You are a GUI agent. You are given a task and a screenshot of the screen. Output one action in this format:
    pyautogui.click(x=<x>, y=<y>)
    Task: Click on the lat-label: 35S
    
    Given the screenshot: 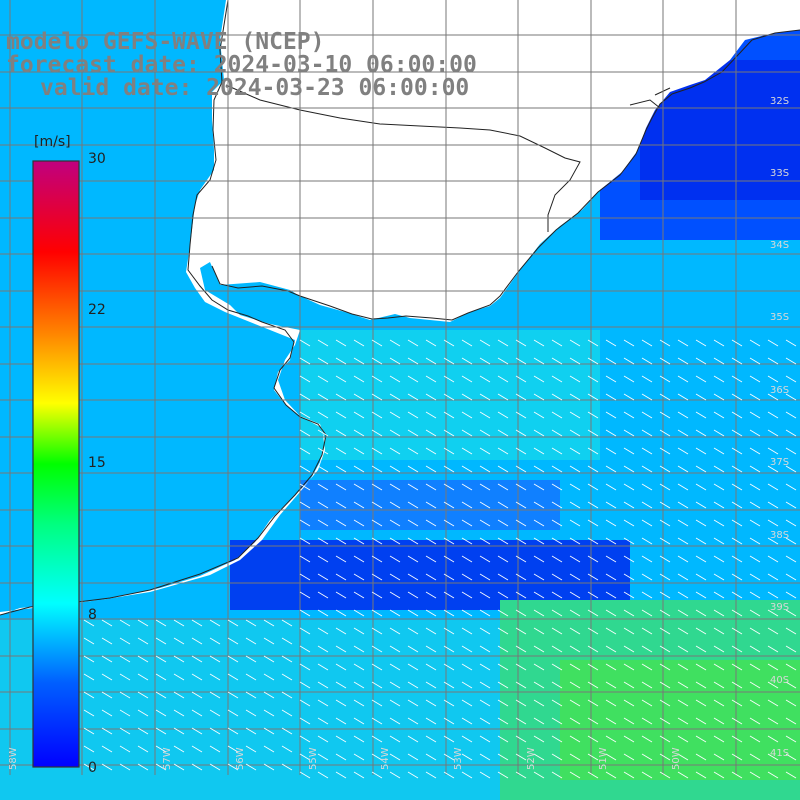 What is the action you would take?
    pyautogui.click(x=780, y=317)
    